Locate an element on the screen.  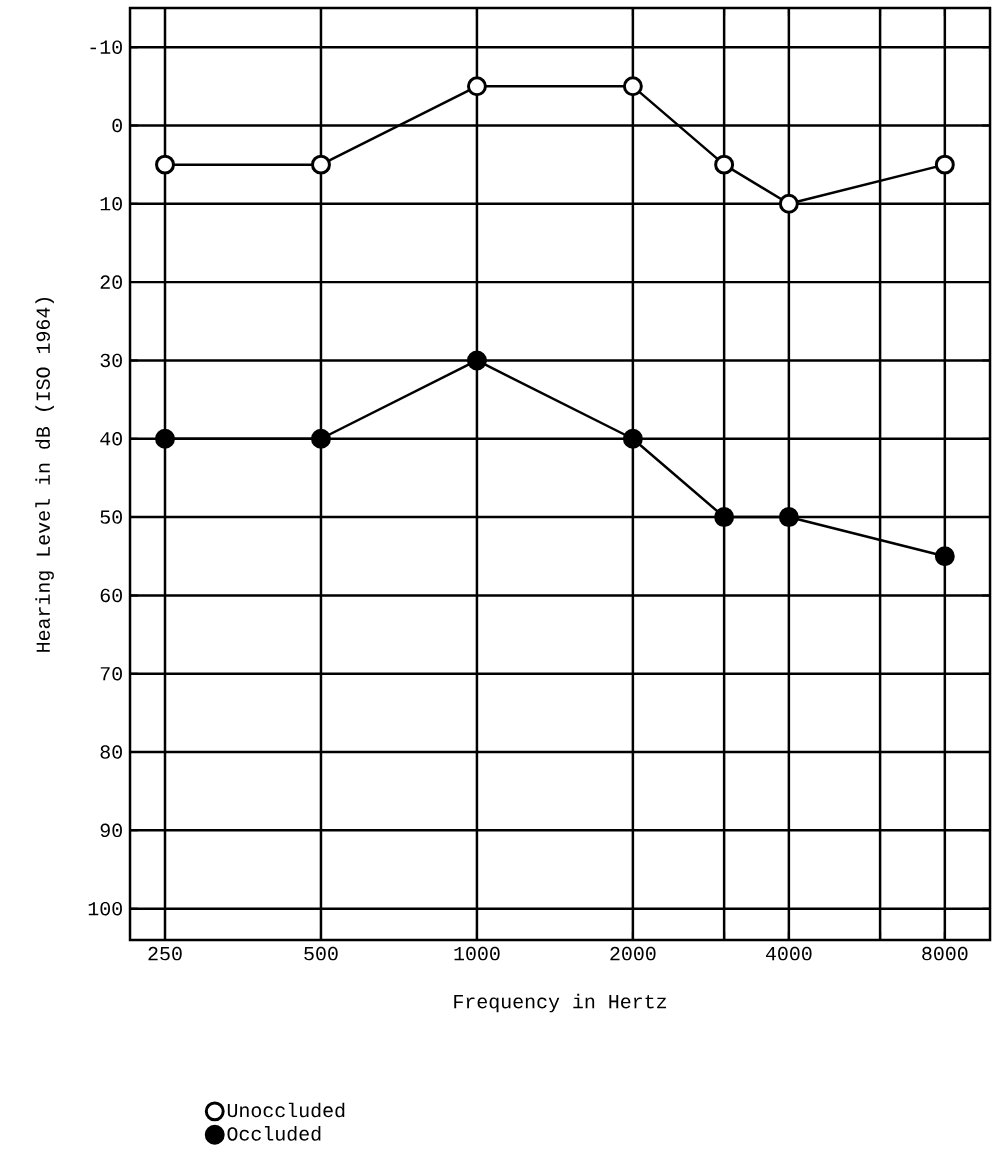
y-tick-label: 0 is located at coordinates (117, 125).